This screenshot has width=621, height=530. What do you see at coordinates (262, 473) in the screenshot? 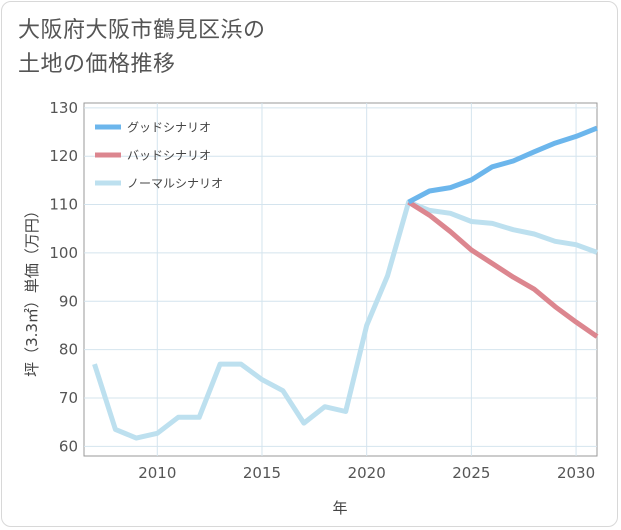
I see `x-tick-label: 2015` at bounding box center [262, 473].